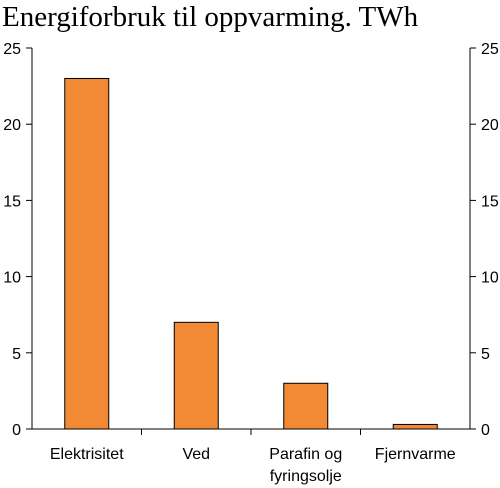  What do you see at coordinates (485, 430) in the screenshot?
I see `y-tick-label-right: 0` at bounding box center [485, 430].